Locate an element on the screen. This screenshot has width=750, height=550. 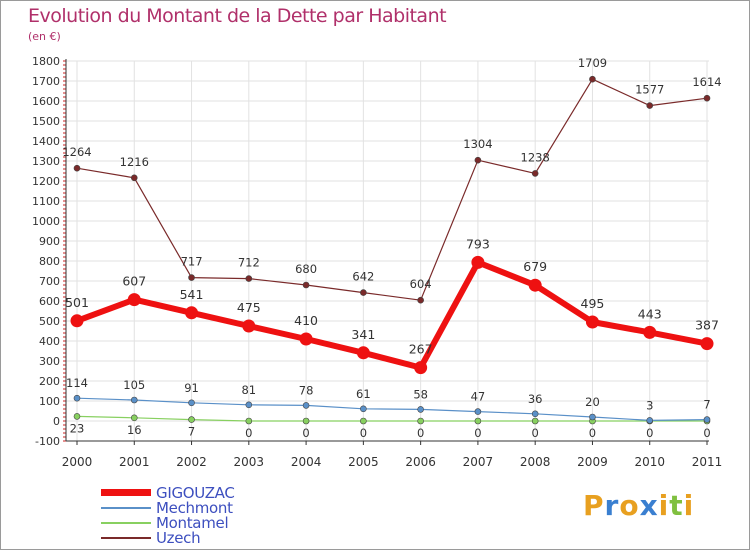
y-tick-label: 1500 is located at coordinates (46, 121).